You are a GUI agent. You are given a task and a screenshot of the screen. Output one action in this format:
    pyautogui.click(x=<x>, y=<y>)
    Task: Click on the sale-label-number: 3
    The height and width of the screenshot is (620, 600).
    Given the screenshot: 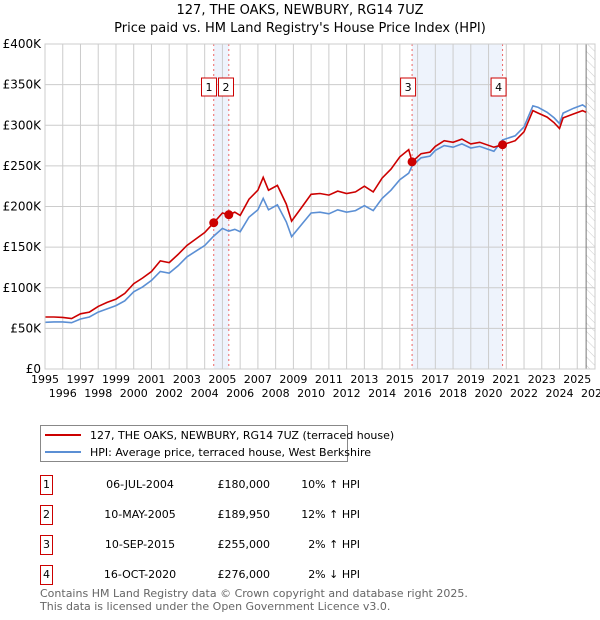 What is the action you would take?
    pyautogui.click(x=408, y=87)
    